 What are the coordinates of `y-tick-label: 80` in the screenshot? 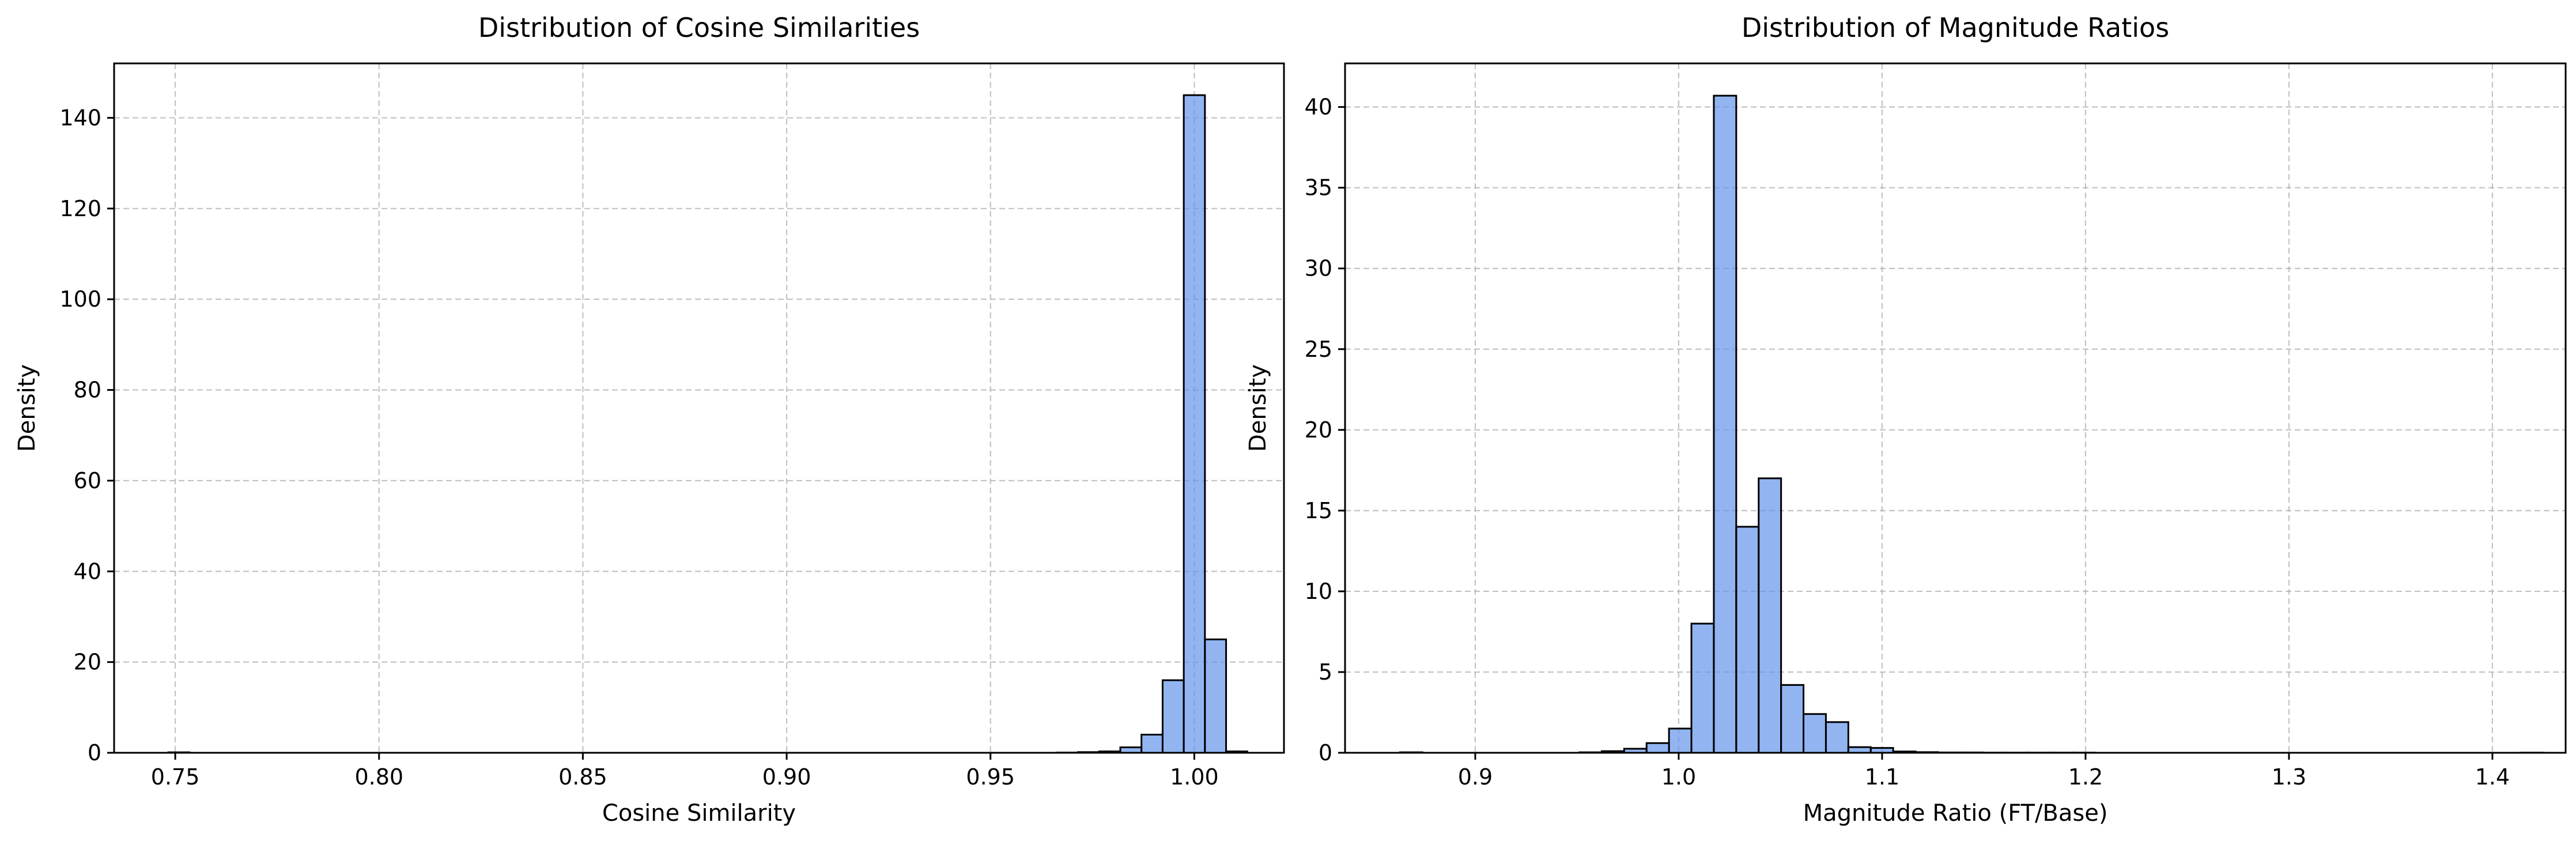 It's located at (87, 390).